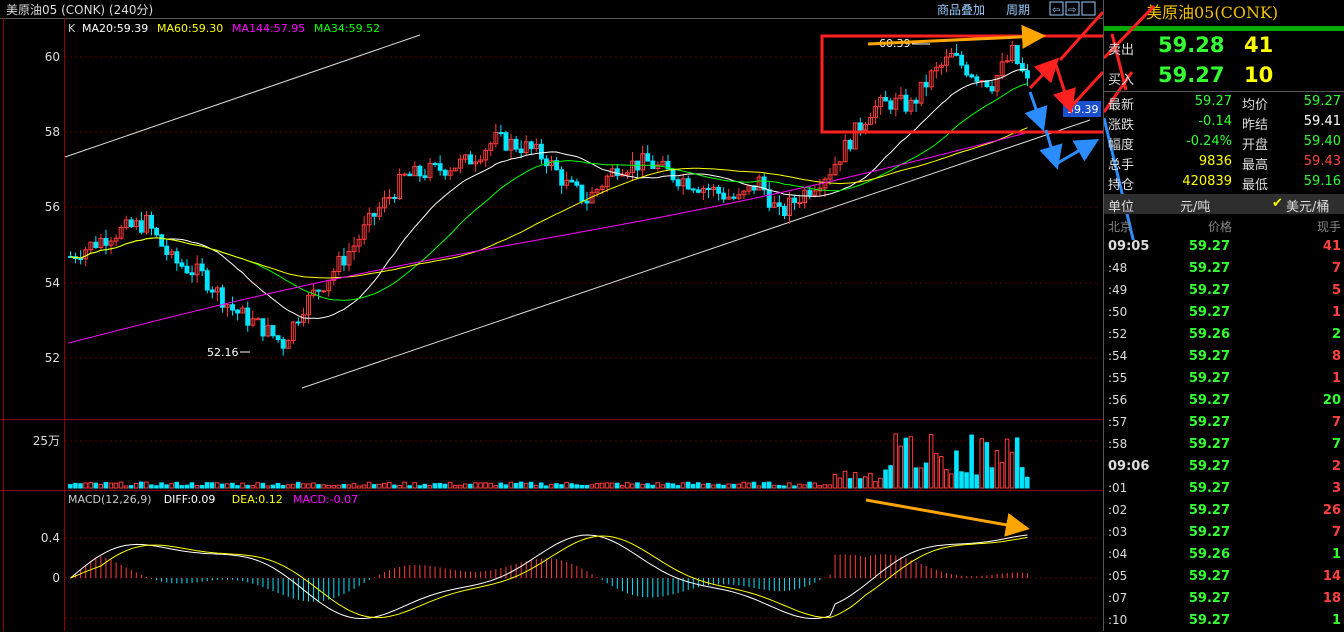 The height and width of the screenshot is (632, 1344). What do you see at coordinates (1336, 356) in the screenshot?
I see `tick-volume: 8` at bounding box center [1336, 356].